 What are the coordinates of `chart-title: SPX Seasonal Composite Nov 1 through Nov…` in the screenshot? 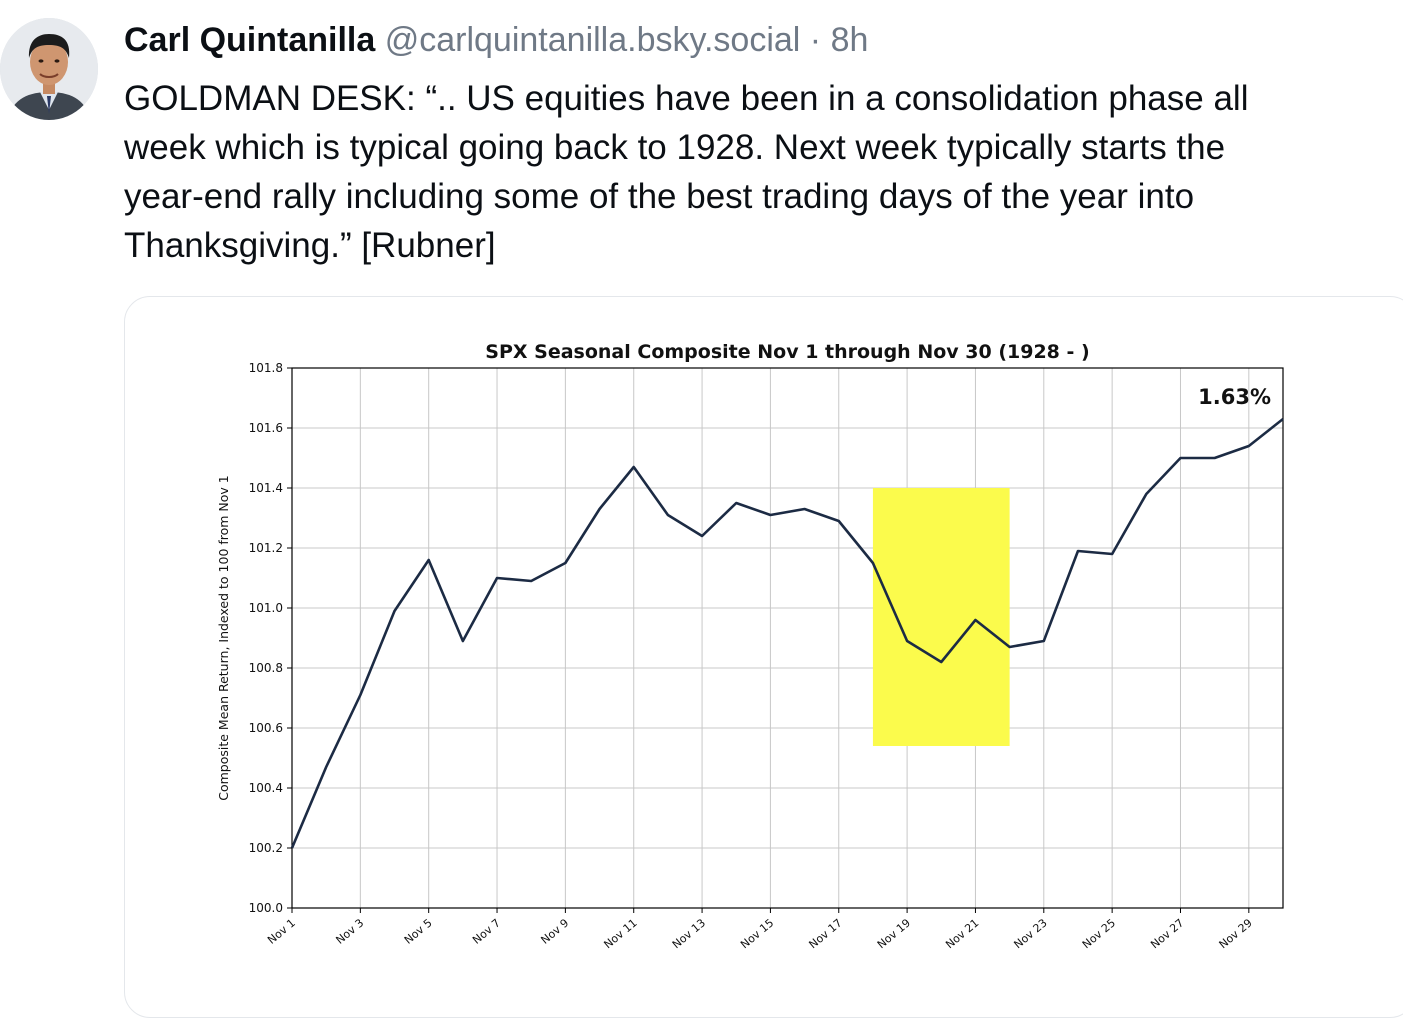 It's located at (787, 352).